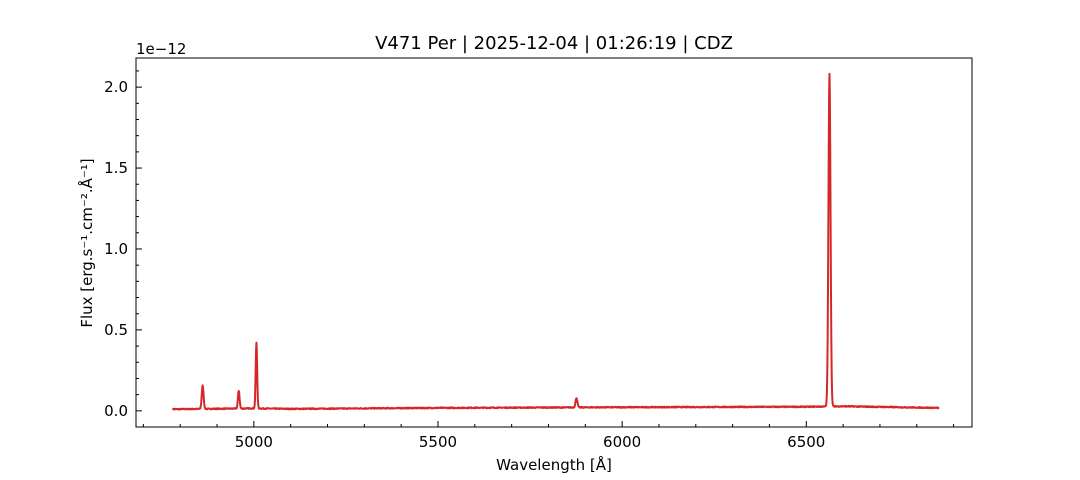 Image resolution: width=1080 pixels, height=480 pixels. I want to click on chart-title: V471 Per | 2025-12-04 | 01:26:19 | CDZ, so click(554, 43).